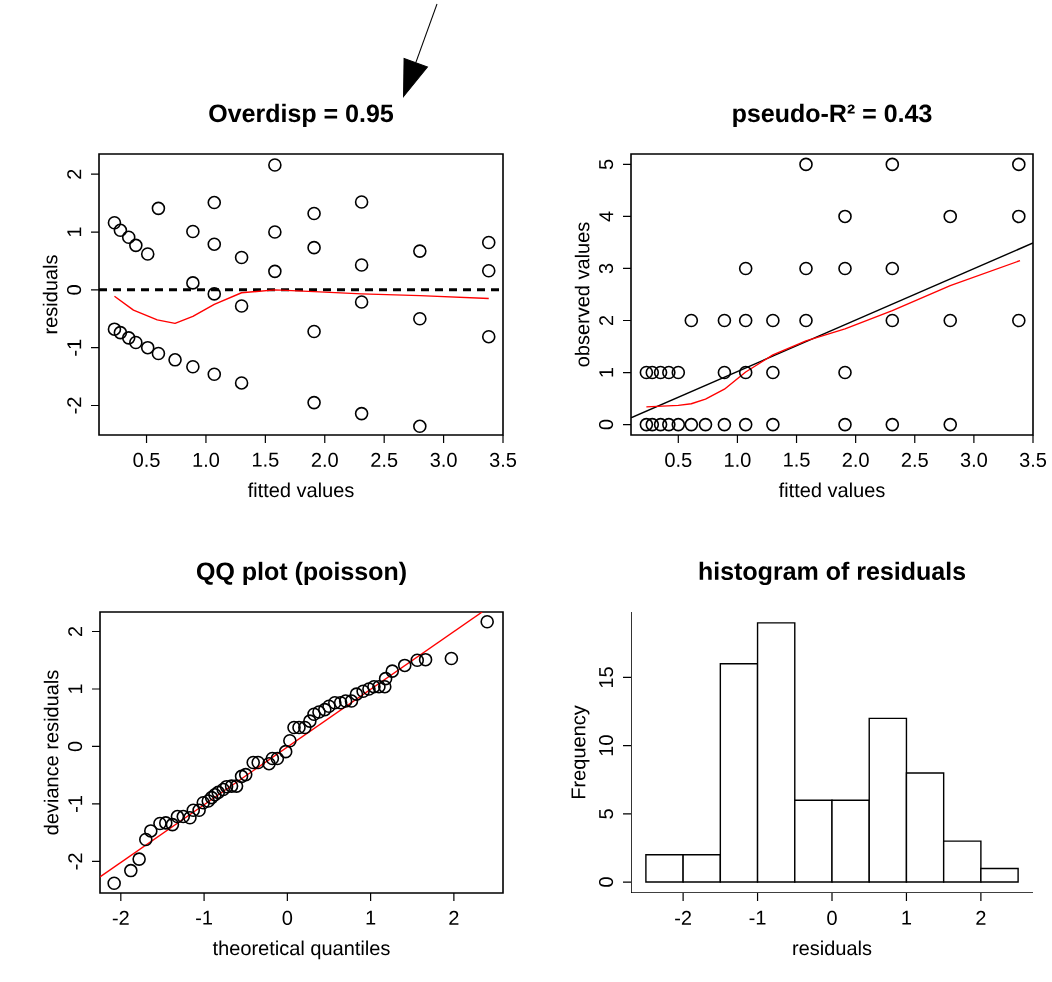 The image size is (1052, 982). I want to click on y-axis-title: observed values, so click(582, 294).